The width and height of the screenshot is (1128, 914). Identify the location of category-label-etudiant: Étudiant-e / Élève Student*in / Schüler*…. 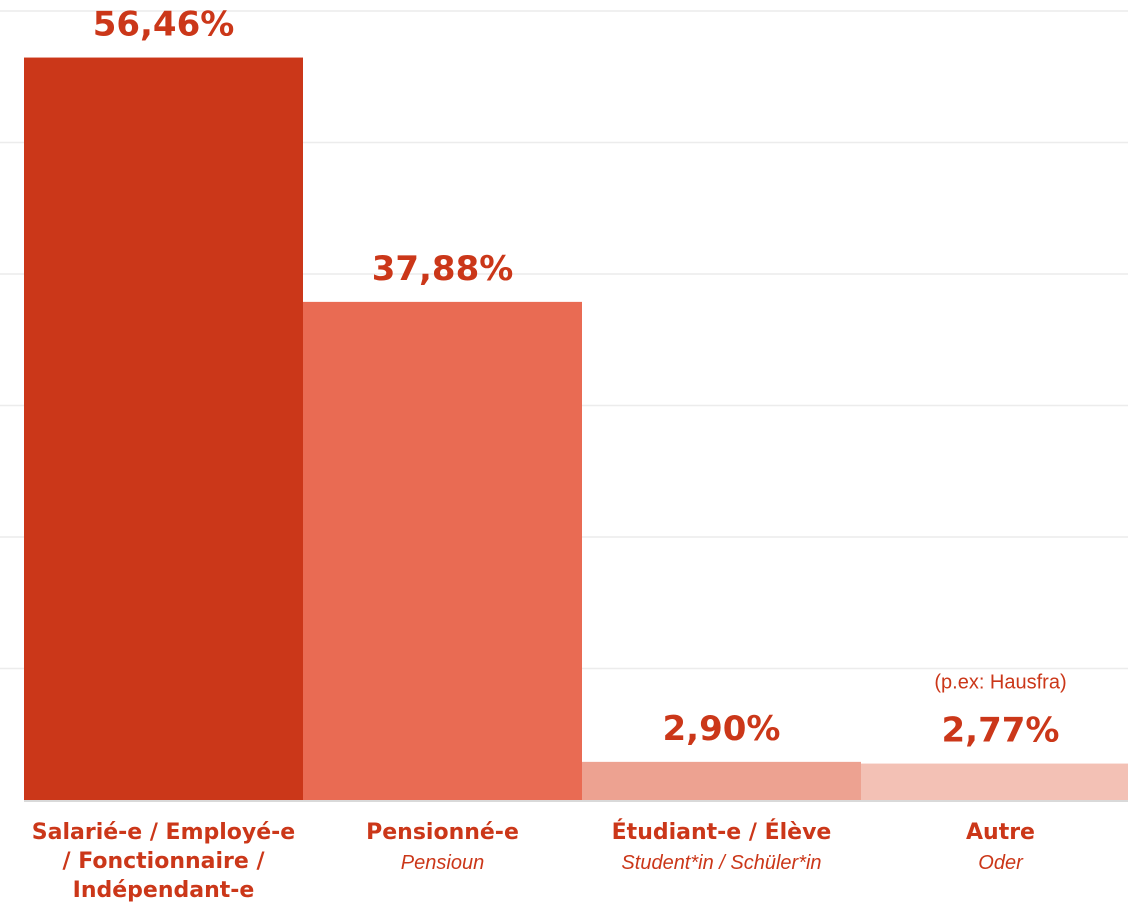
(721, 847).